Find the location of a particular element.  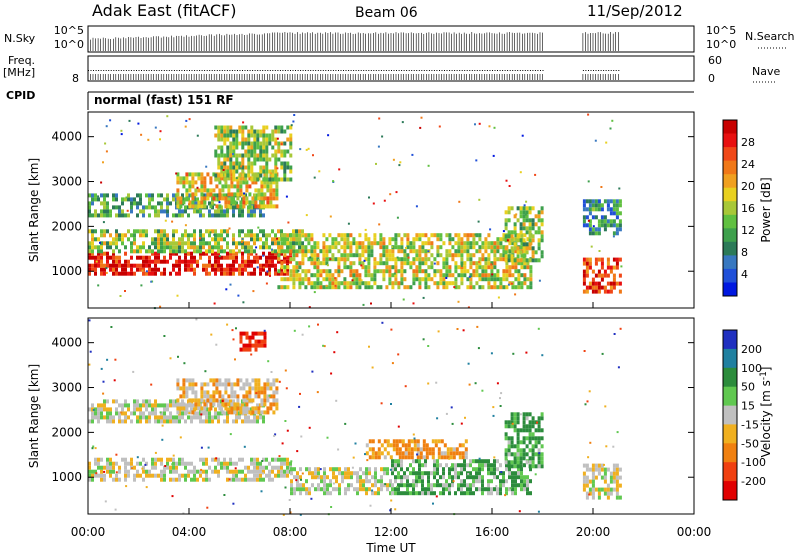

y-tick-label: 1000 is located at coordinates (66, 271).